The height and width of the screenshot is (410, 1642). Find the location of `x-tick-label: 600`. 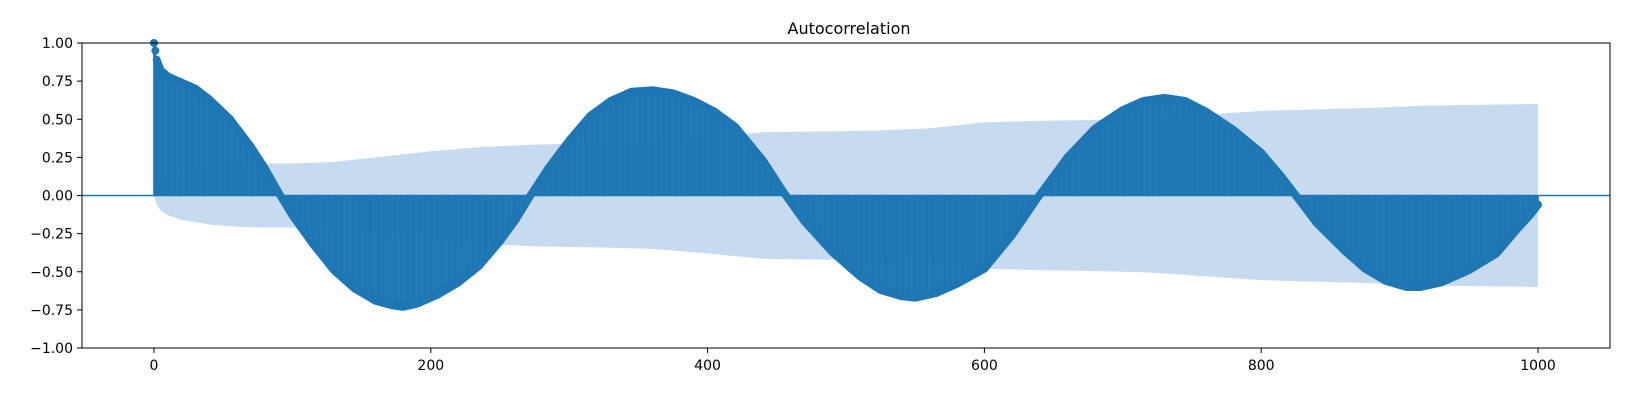

x-tick-label: 600 is located at coordinates (984, 366).